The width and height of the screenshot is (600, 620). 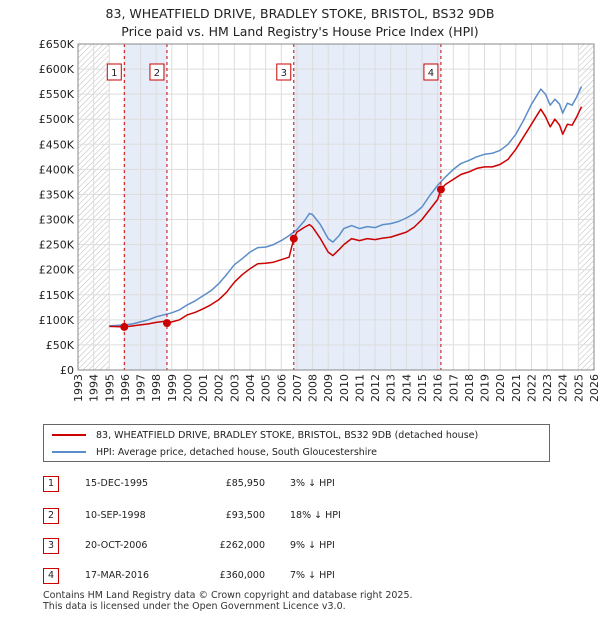 What do you see at coordinates (594, 388) in the screenshot?
I see `x-tick-label: 2026` at bounding box center [594, 388].